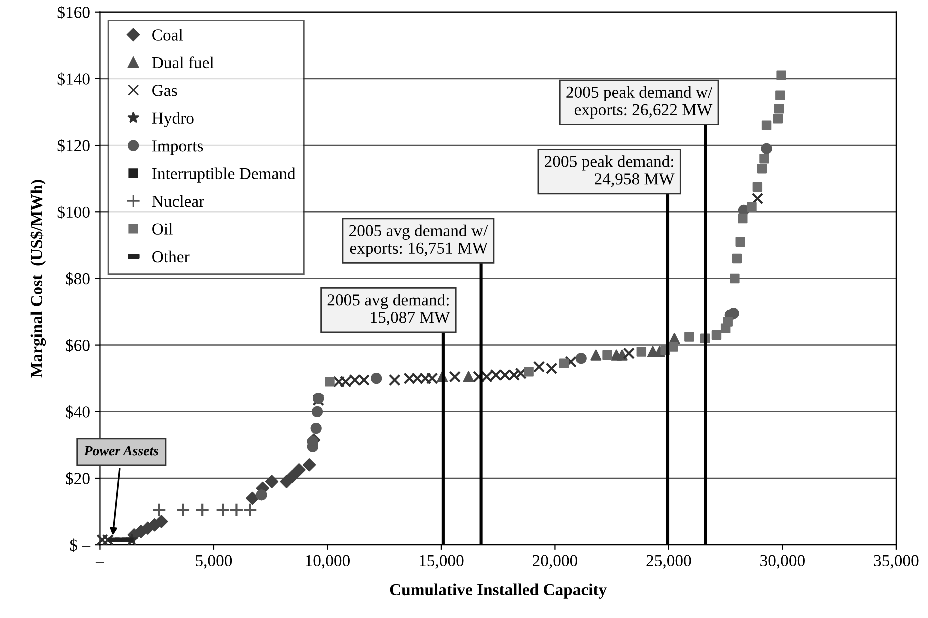  I want to click on y-axis-title: Marginal Cost (US$/MWh), so click(38, 279).